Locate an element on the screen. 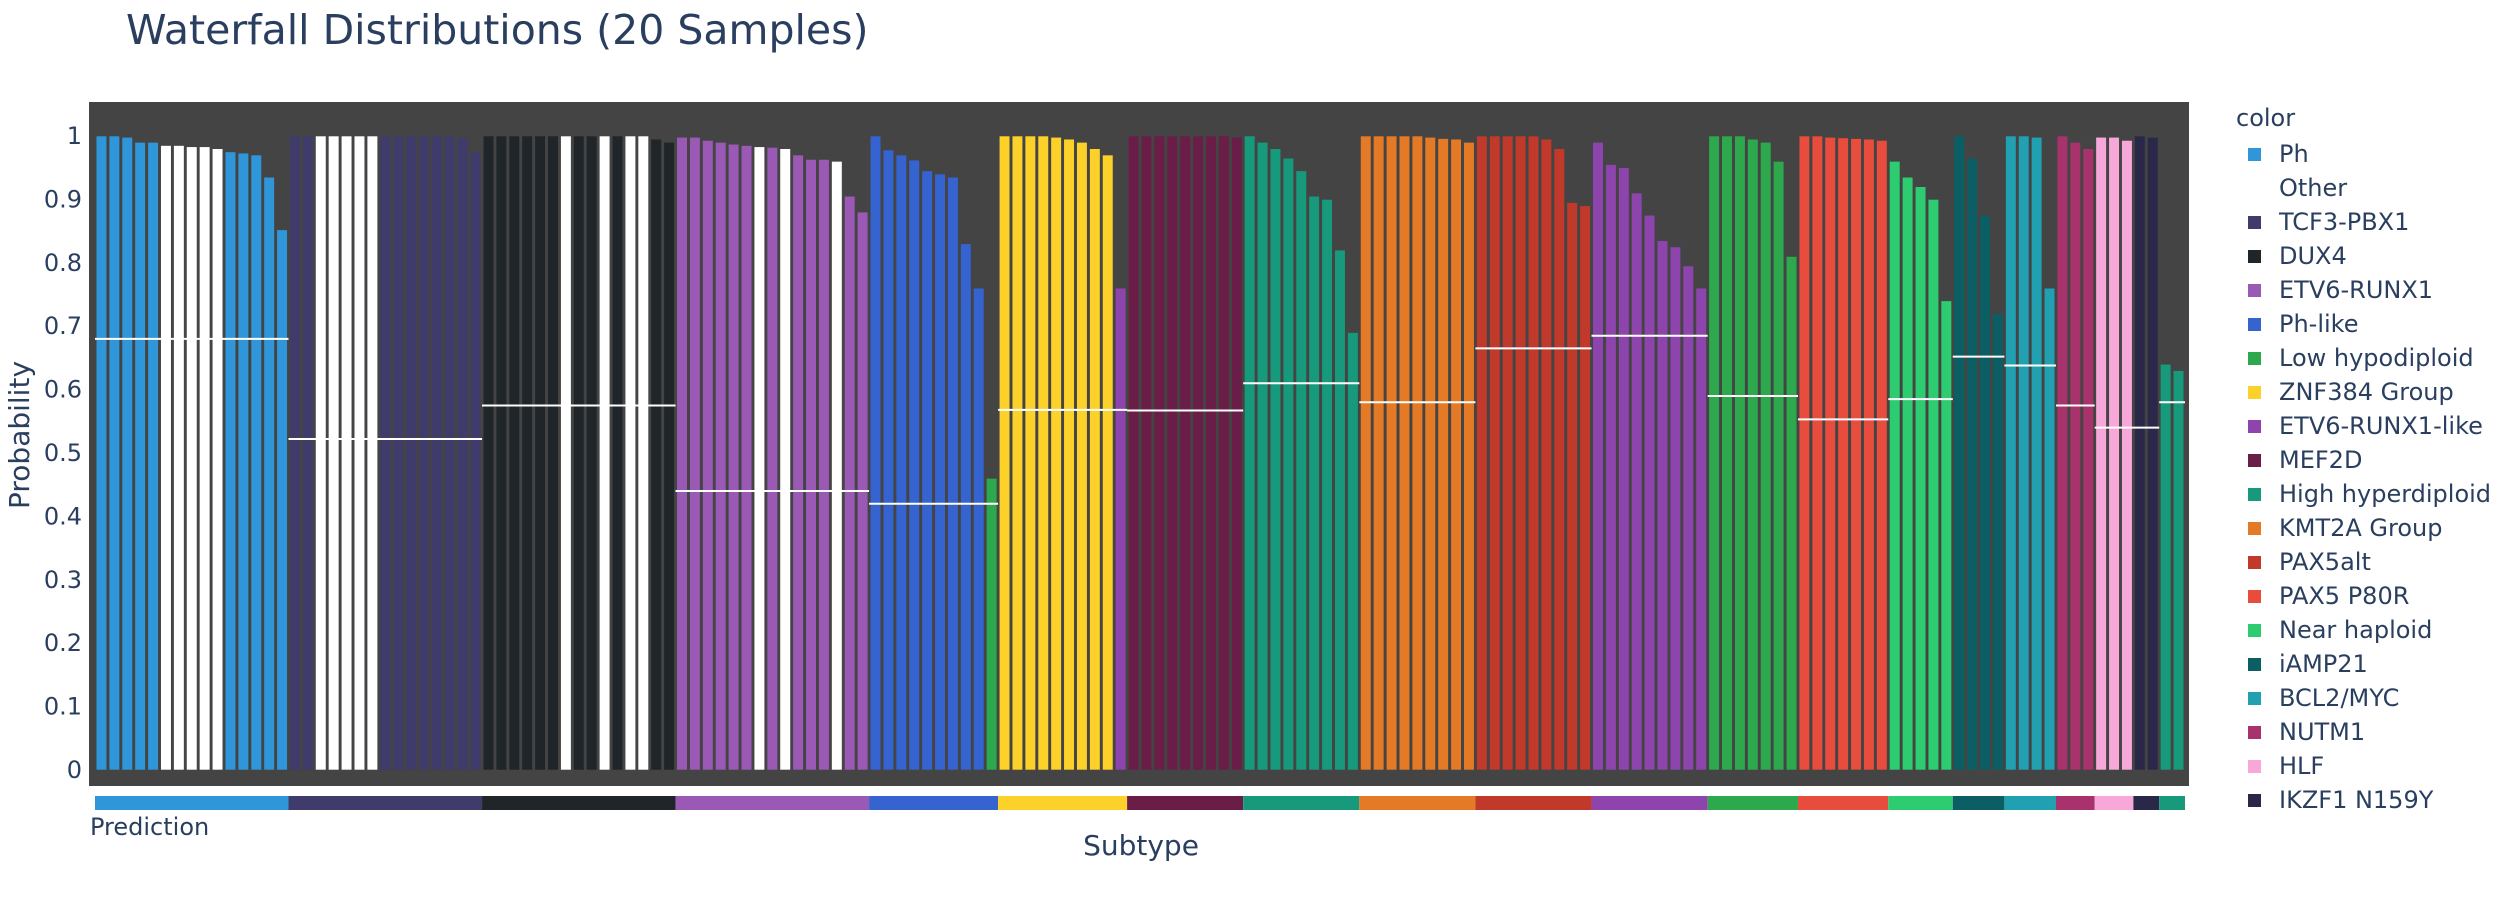 This screenshot has width=2500, height=900. y-tick-label: 0.2 is located at coordinates (63, 643).